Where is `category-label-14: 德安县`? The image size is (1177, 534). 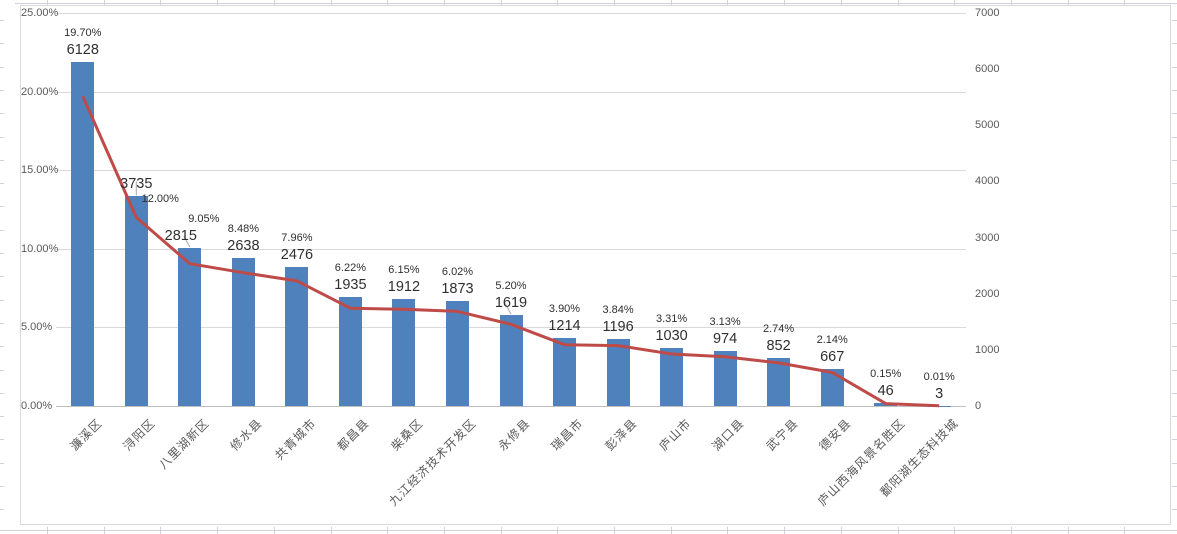 category-label-14: 德安县 is located at coordinates (835, 435).